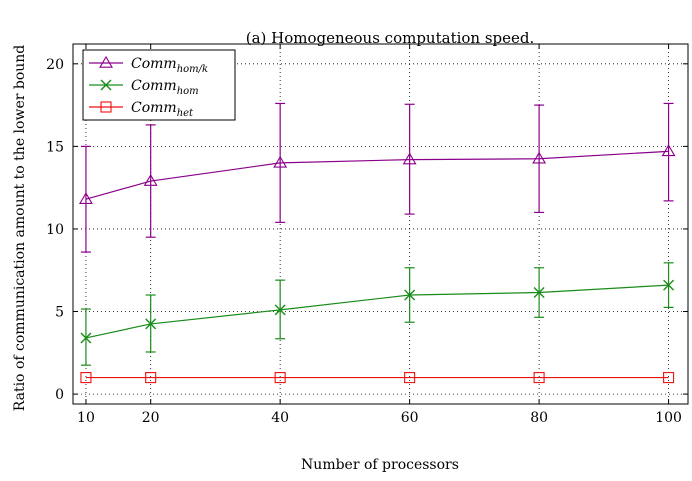  I want to click on x-tick-label: 20, so click(151, 418).